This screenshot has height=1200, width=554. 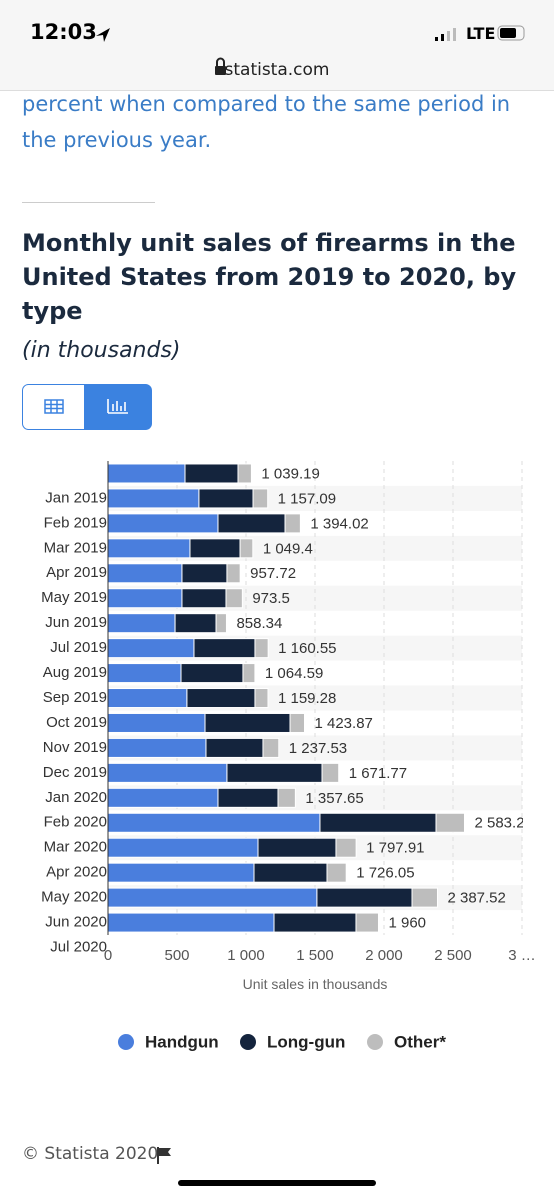 I want to click on url-bar: statista.com, so click(x=277, y=70).